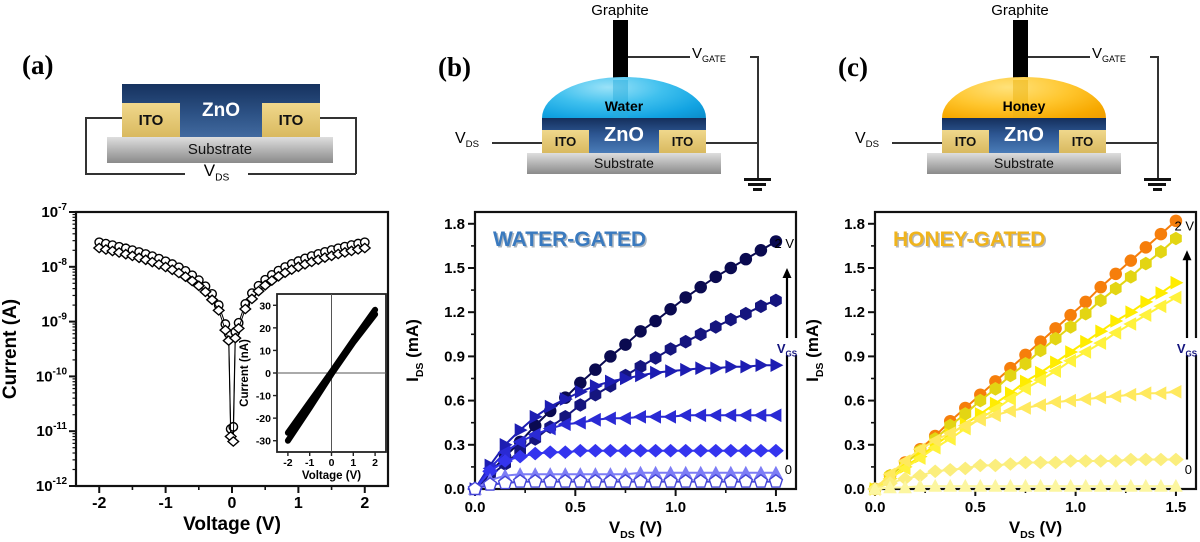 The height and width of the screenshot is (542, 1200). Describe the element at coordinates (38, 65) in the screenshot. I see `panel-a-label: (a)` at that location.